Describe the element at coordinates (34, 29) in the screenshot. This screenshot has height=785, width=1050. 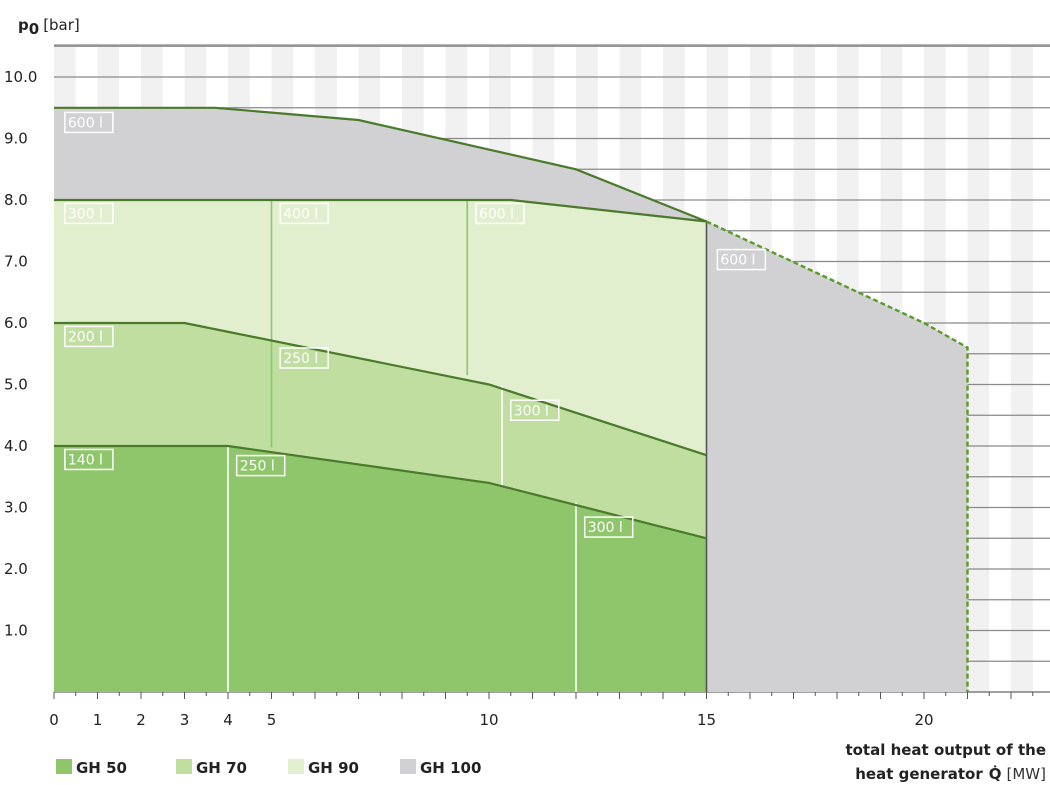
I see `y-axis-subscript: 0` at that location.